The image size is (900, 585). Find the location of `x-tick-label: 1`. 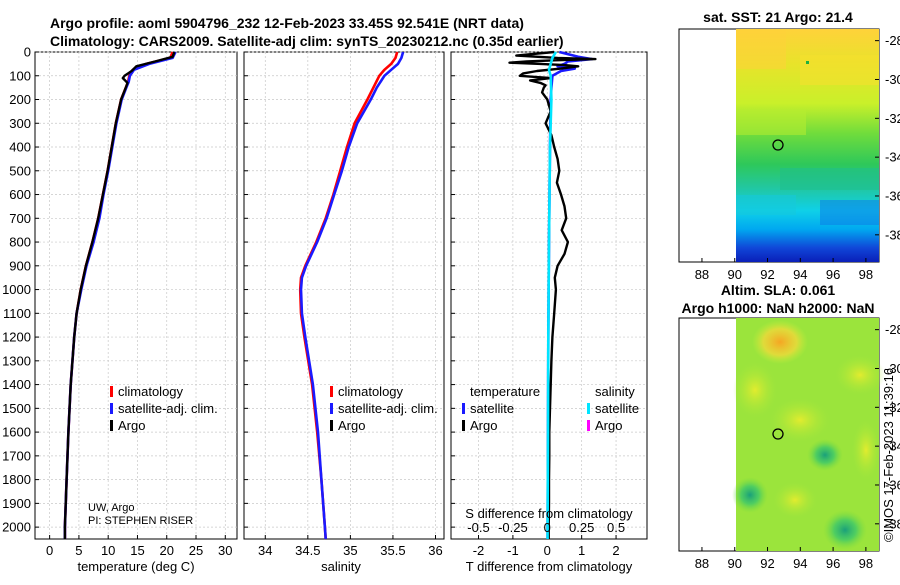

x-tick-label: 1 is located at coordinates (581, 550).